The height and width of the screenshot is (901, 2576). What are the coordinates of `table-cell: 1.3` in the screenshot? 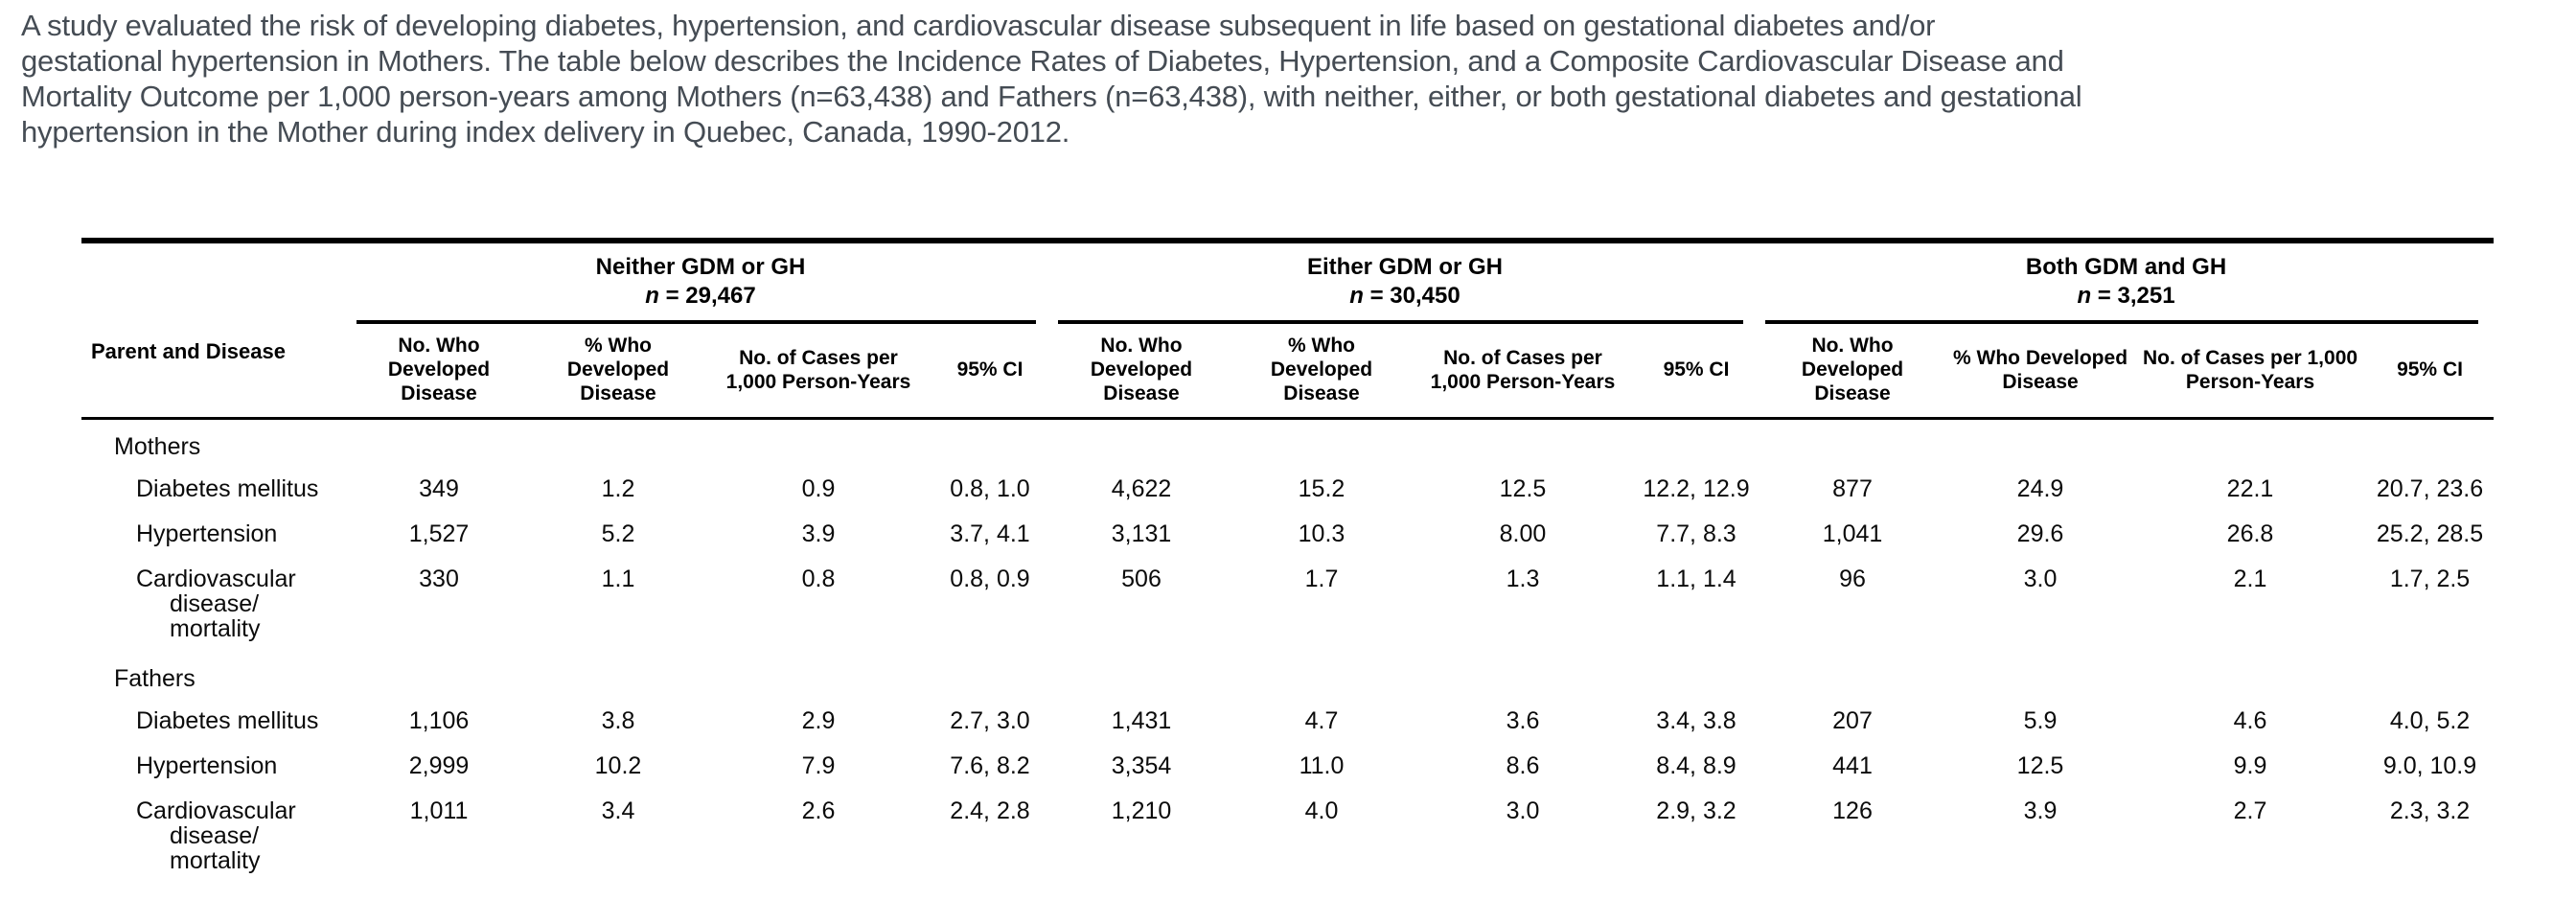 It's located at (1523, 579).